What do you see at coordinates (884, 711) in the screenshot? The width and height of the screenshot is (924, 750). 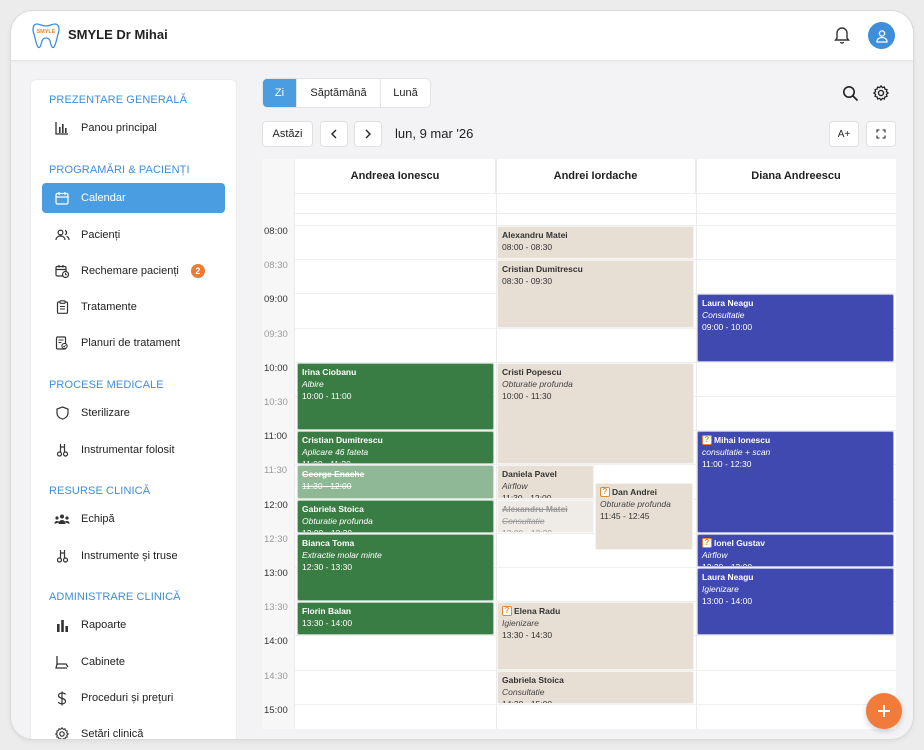 I see `add-appointment-button` at bounding box center [884, 711].